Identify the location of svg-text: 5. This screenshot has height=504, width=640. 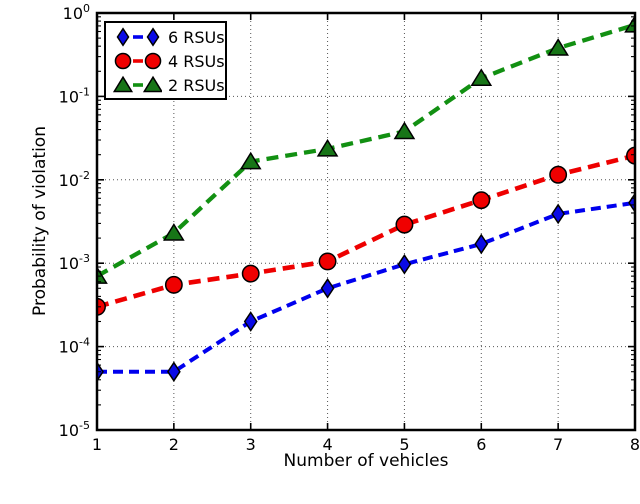
(404, 444).